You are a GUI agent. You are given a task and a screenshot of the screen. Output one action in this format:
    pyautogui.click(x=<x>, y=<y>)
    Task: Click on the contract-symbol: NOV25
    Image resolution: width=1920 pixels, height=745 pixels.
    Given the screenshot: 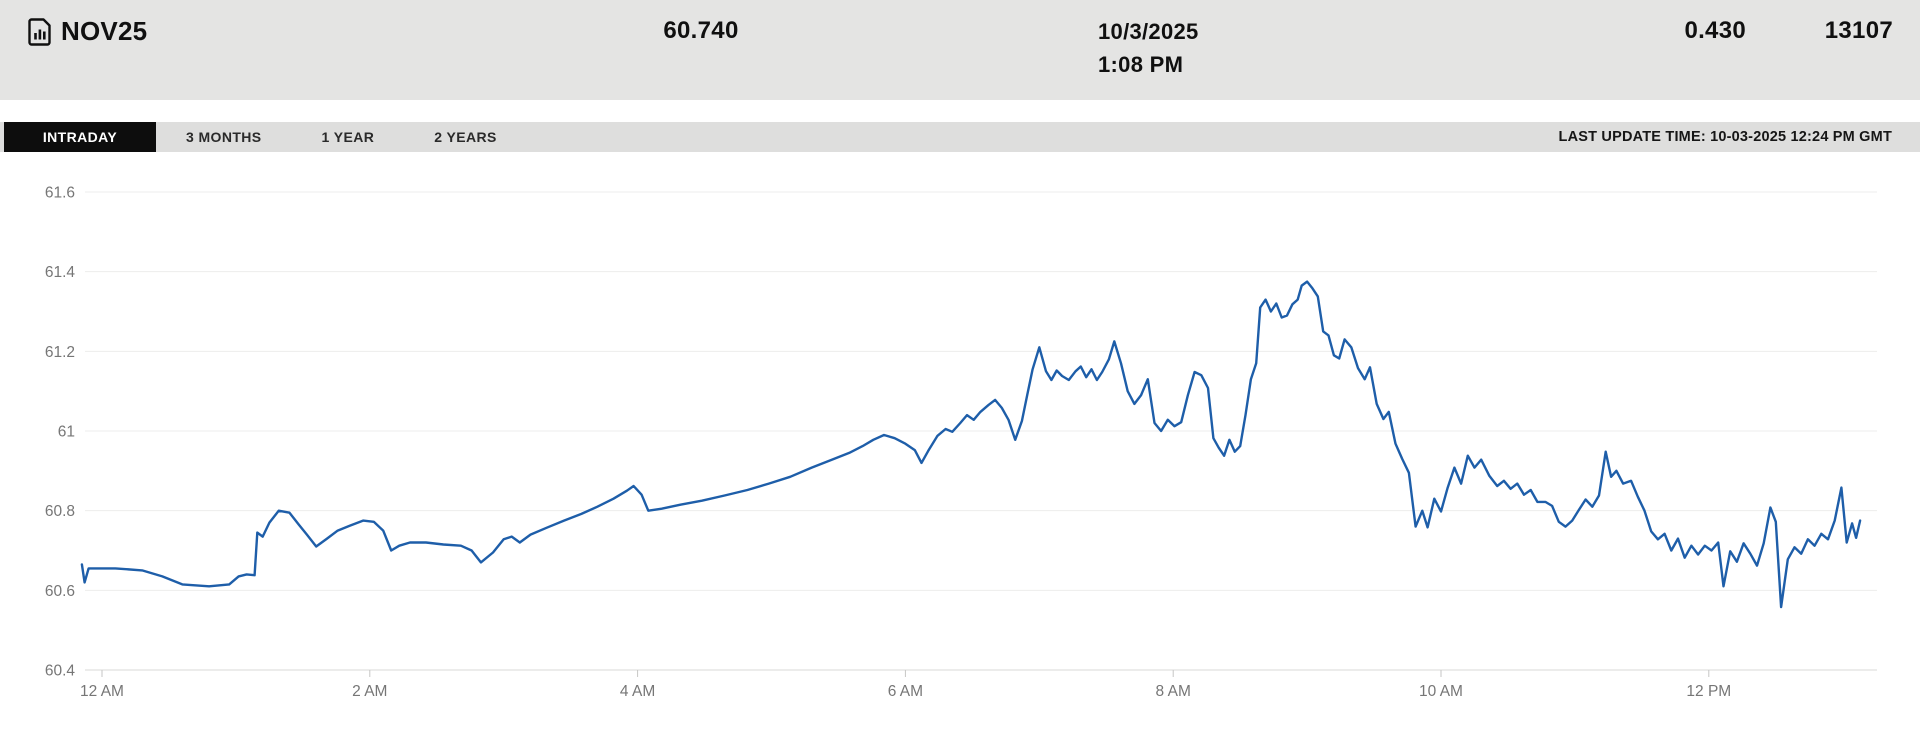 What is the action you would take?
    pyautogui.click(x=104, y=31)
    